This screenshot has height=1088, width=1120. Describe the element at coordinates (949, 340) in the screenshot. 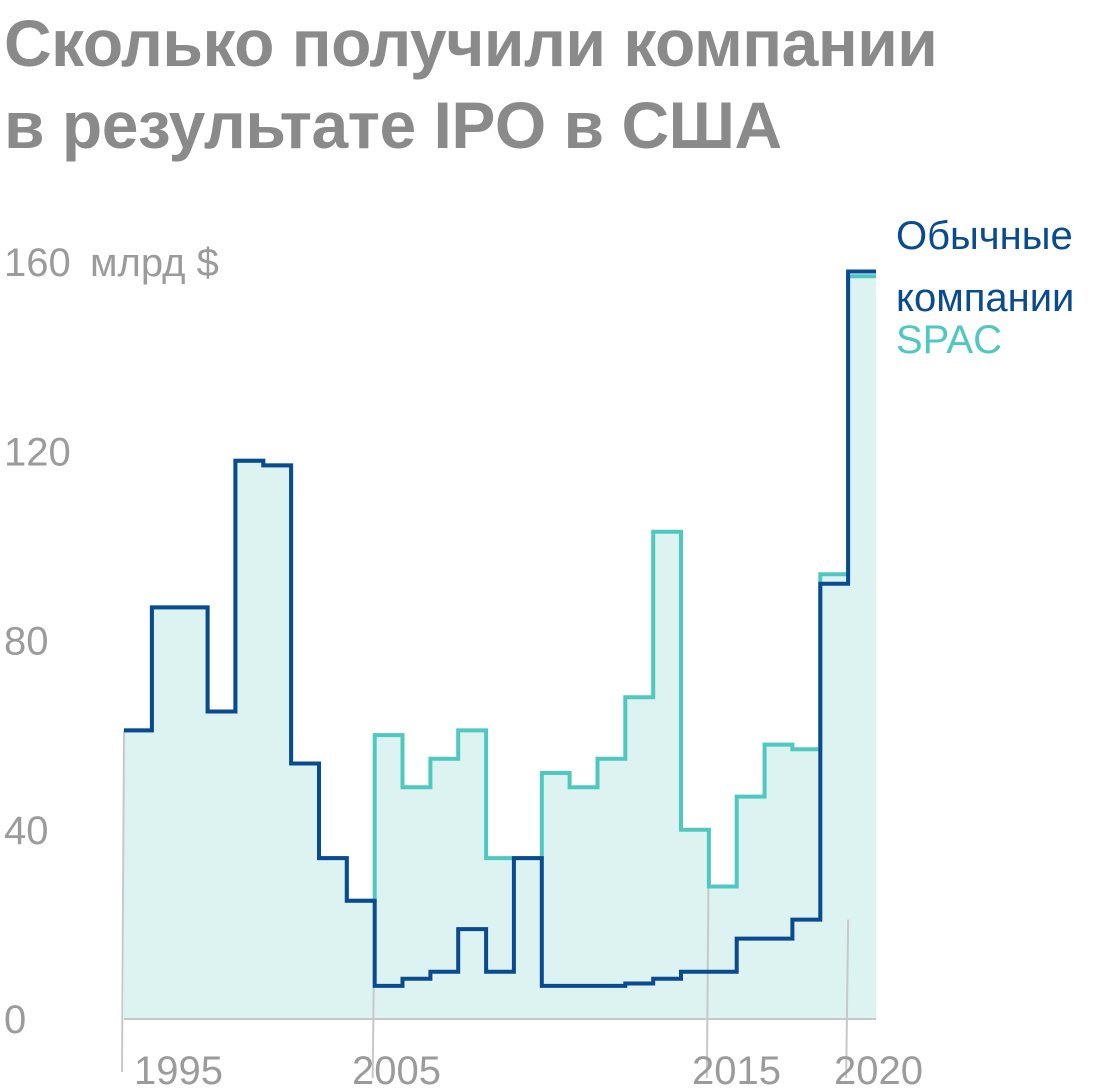

I see `legend-label-spac: SPAC` at that location.